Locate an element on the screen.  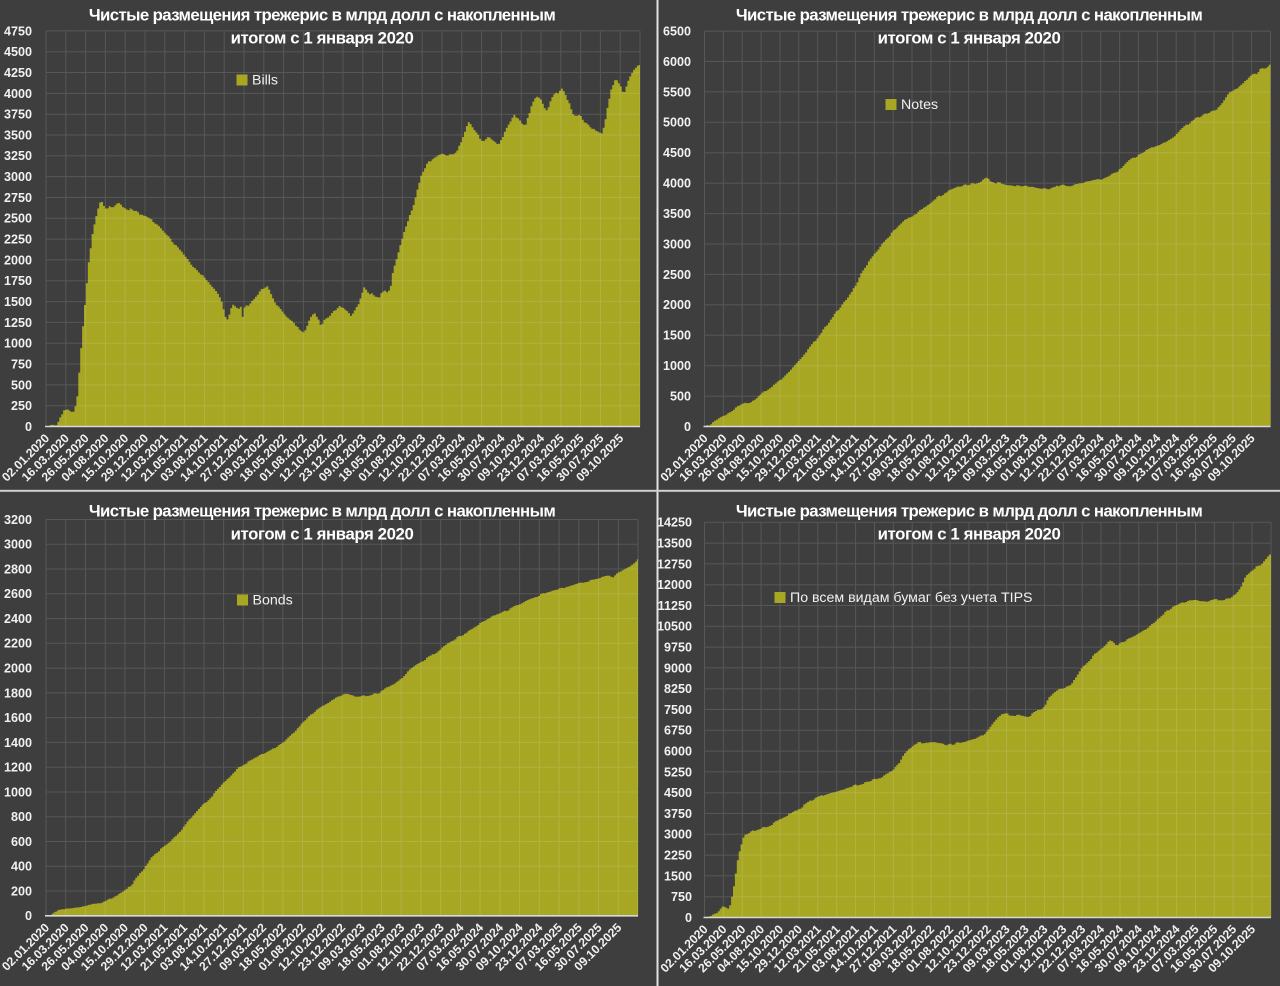
svg-text: 250 is located at coordinates (21, 406).